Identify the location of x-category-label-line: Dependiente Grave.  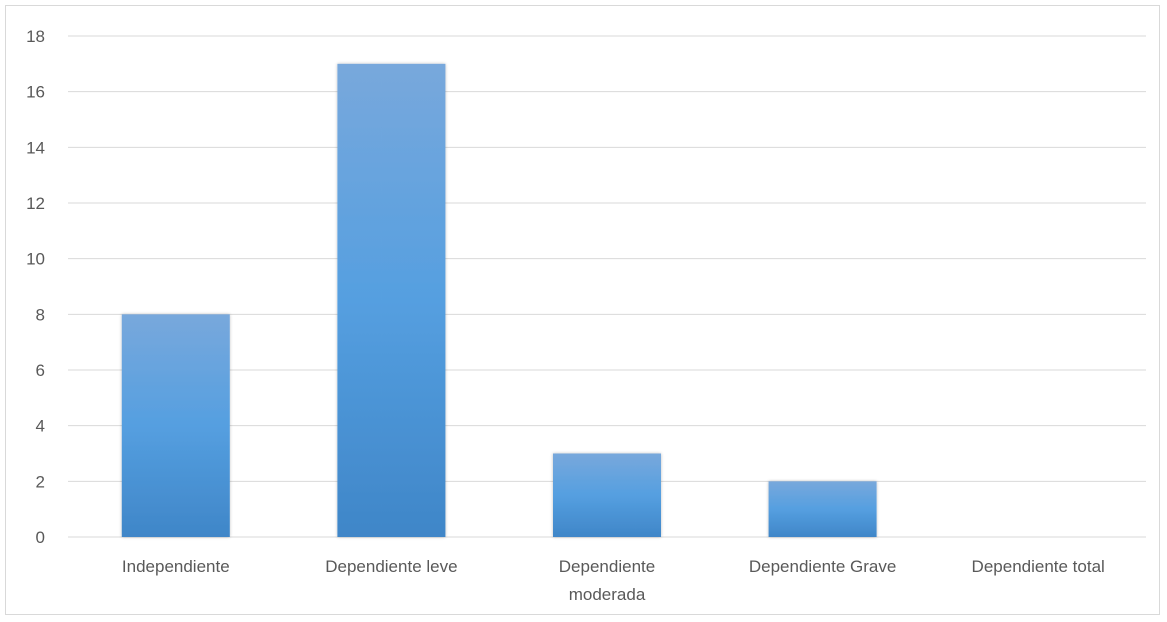
(822, 566).